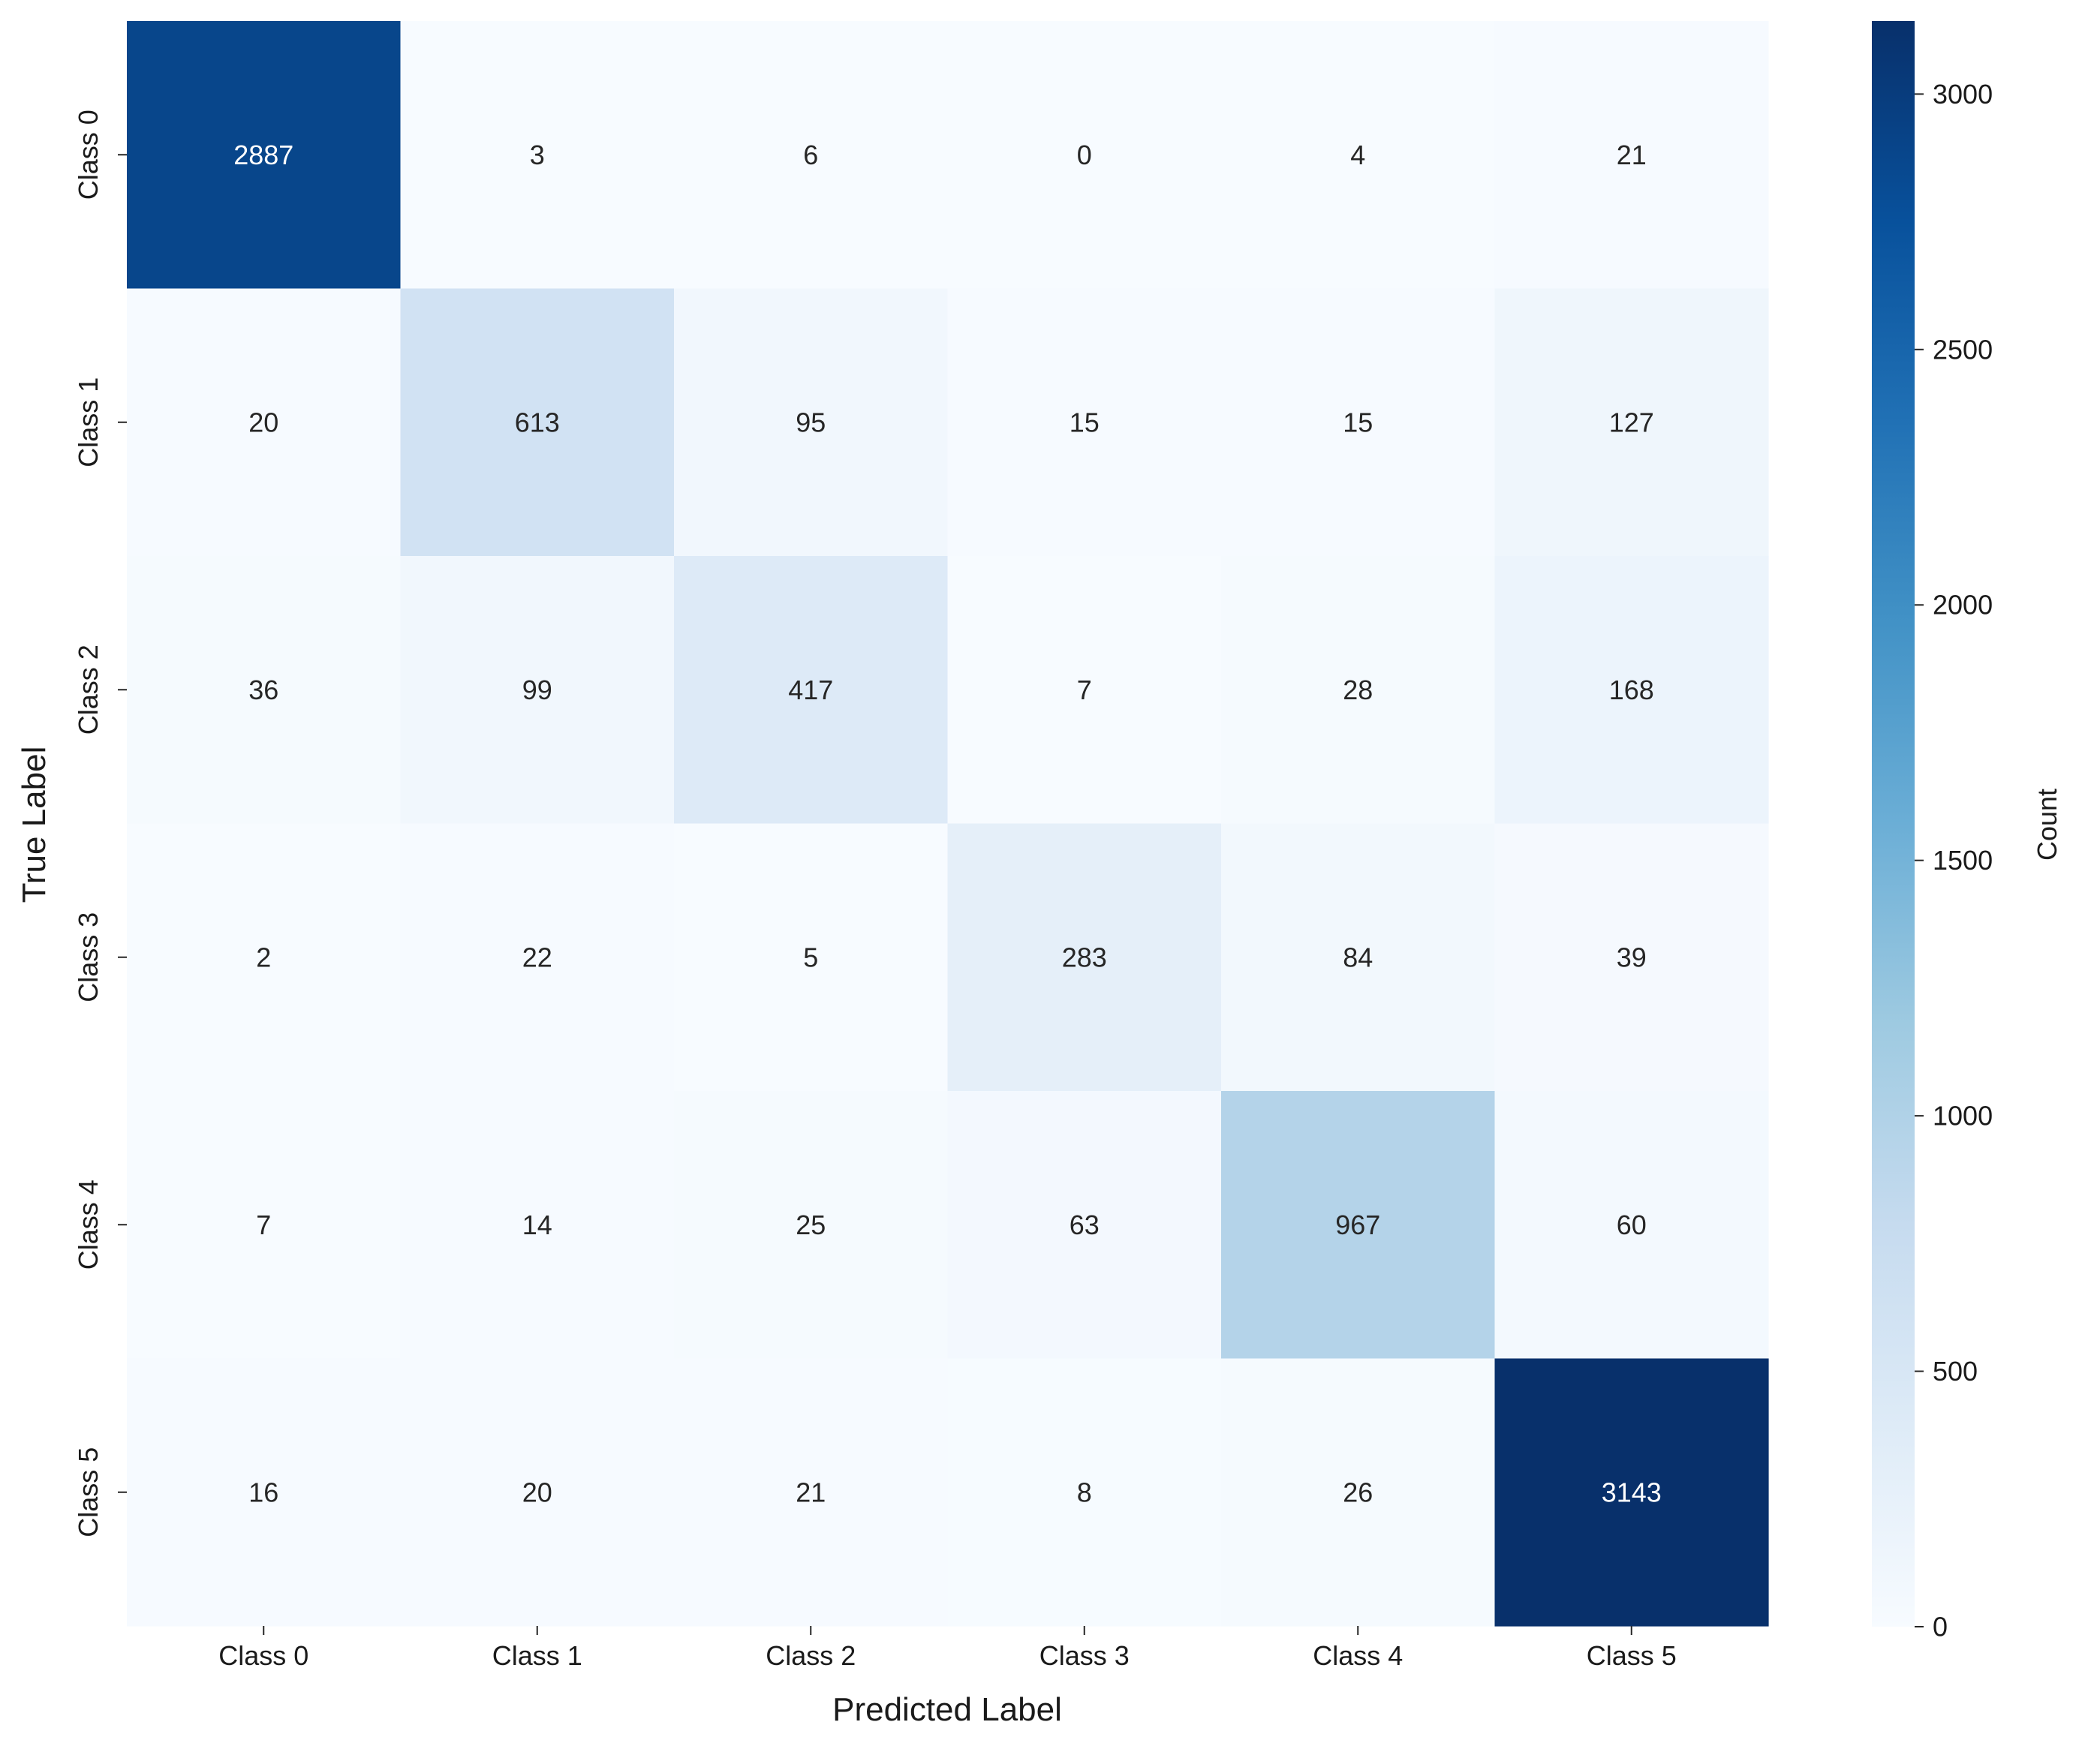 Image resolution: width=2100 pixels, height=1746 pixels. I want to click on cell-value-label: 613, so click(537, 422).